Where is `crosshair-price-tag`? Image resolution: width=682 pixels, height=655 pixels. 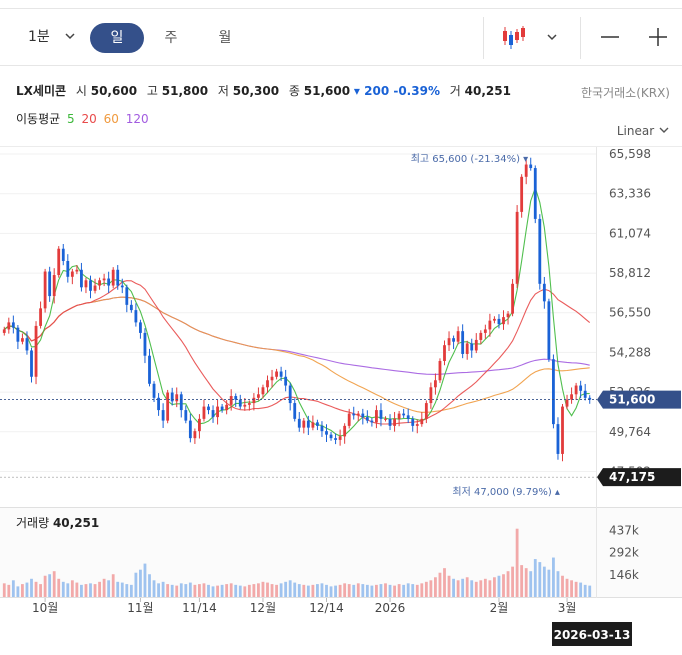
crosshair-price-tag is located at coordinates (639, 477).